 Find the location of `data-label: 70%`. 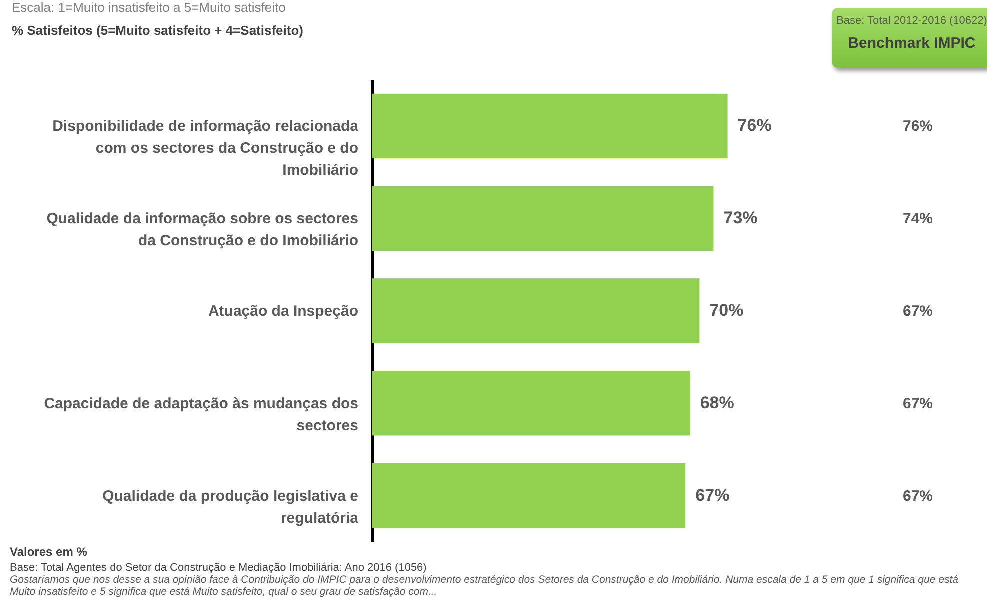

data-label: 70% is located at coordinates (727, 310).